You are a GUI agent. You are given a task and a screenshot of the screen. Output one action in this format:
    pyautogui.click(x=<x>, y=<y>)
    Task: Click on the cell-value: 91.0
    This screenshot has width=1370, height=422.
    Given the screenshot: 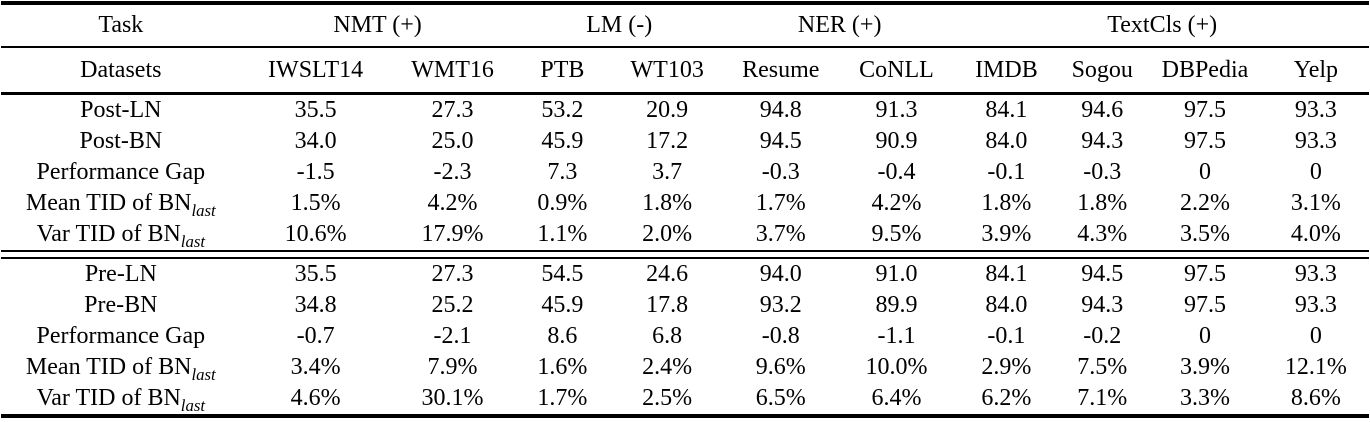 What is the action you would take?
    pyautogui.click(x=896, y=274)
    